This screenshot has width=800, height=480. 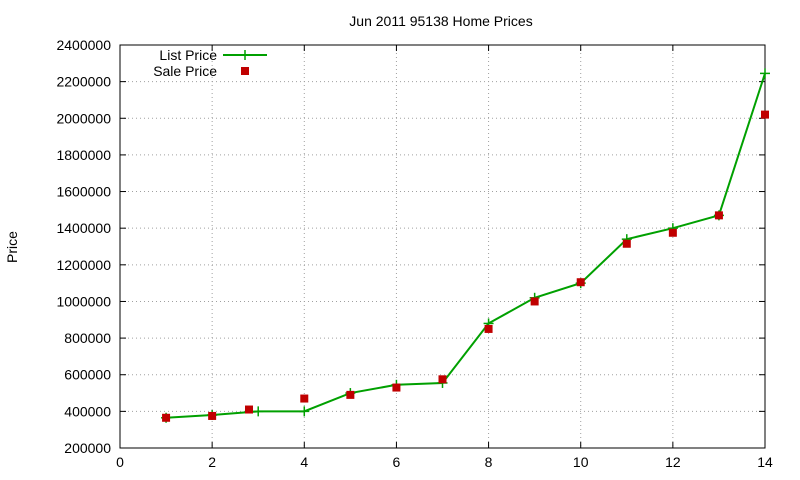 I want to click on chart-title: Jun 2011 95138 Home Prices, so click(x=440, y=21).